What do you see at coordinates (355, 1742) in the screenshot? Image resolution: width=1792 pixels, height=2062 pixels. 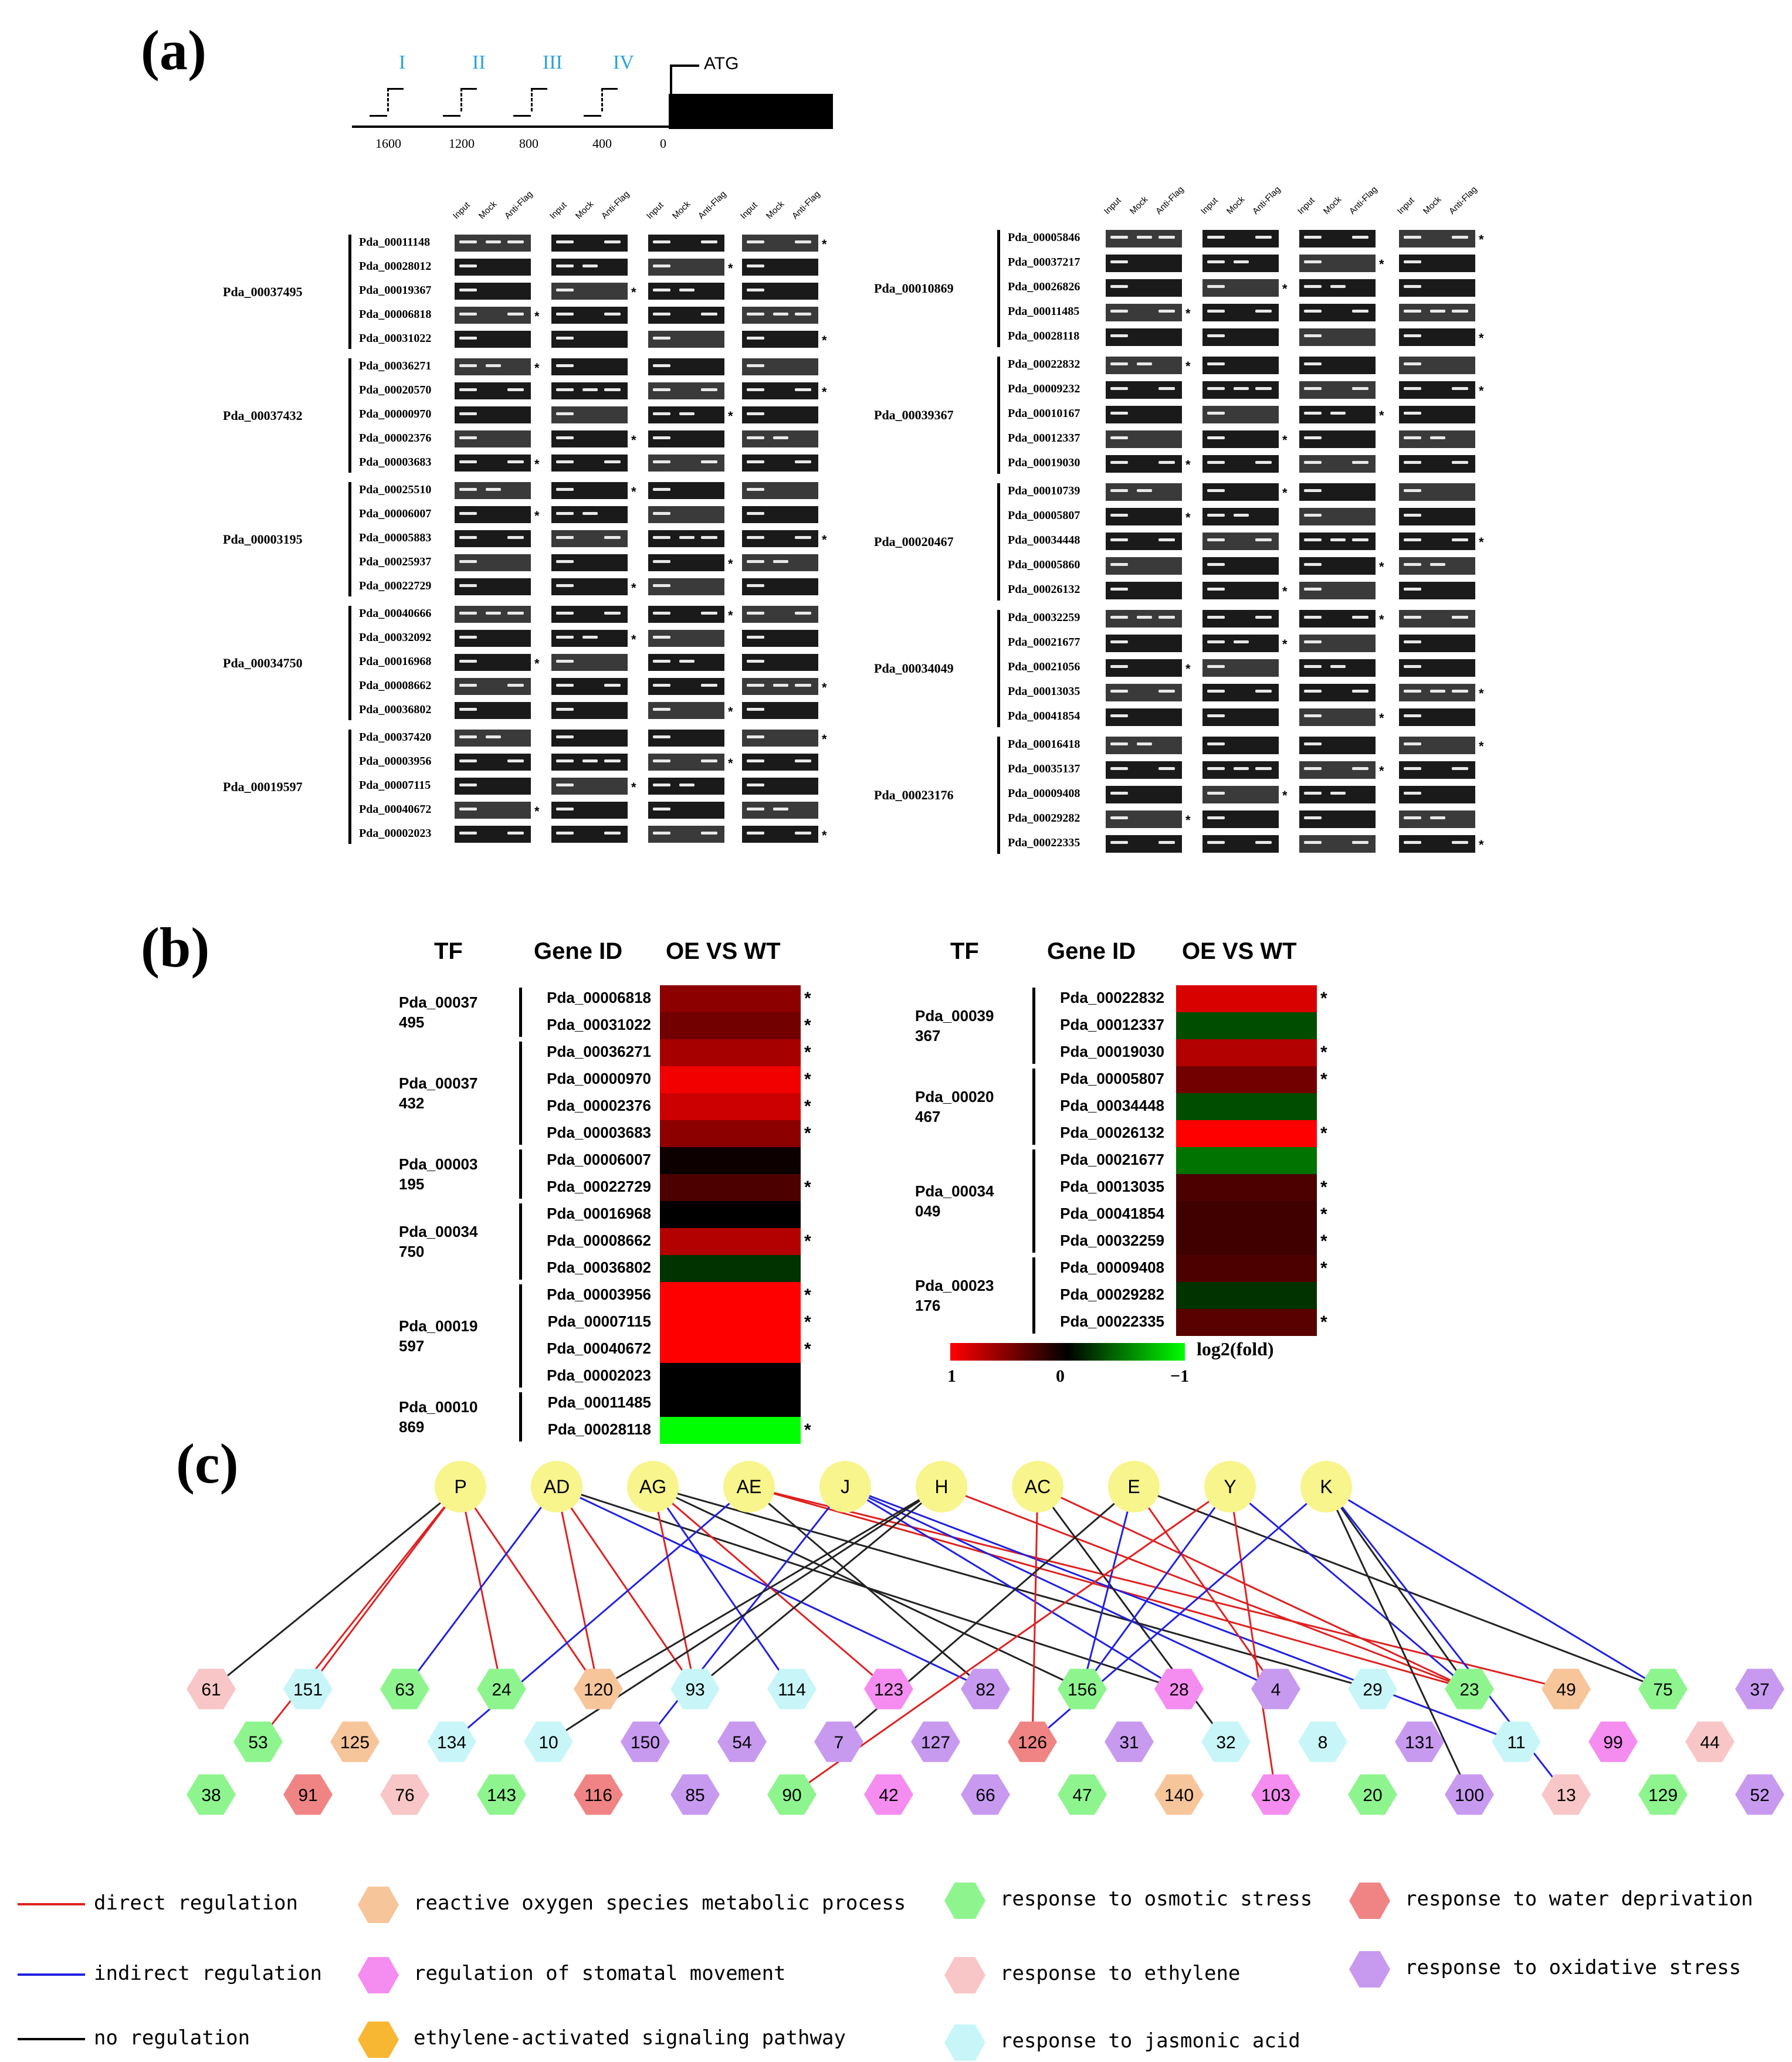 I see `node-label: 125` at bounding box center [355, 1742].